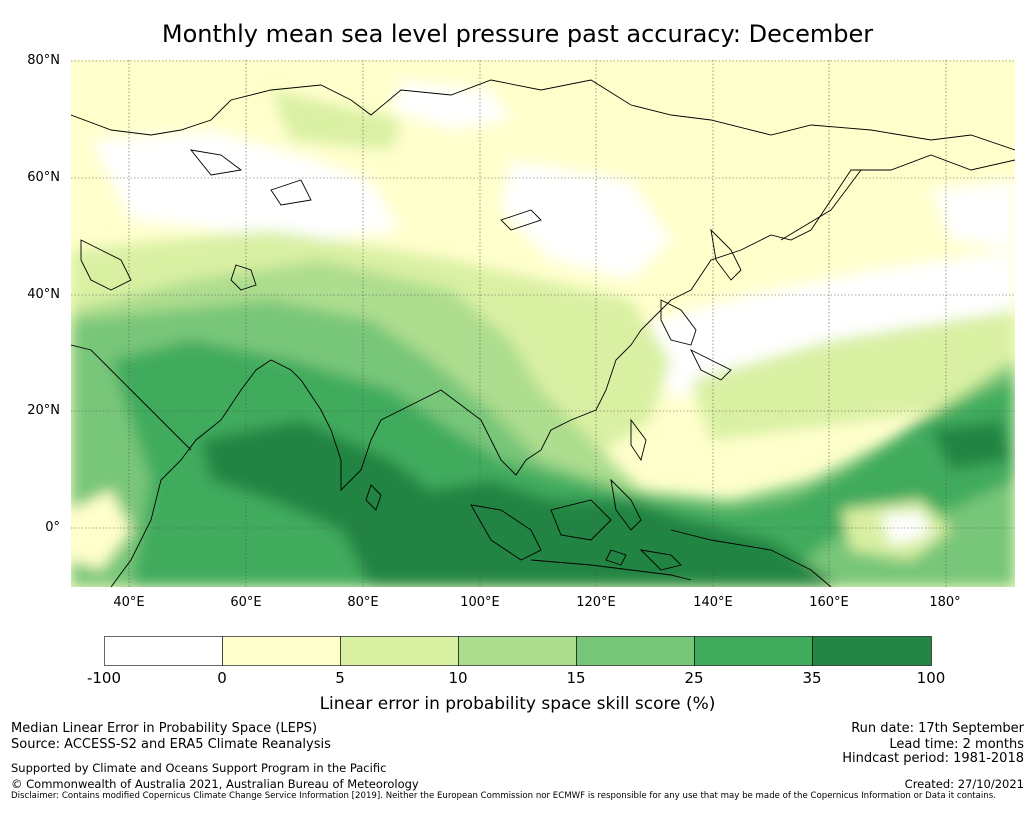  Describe the element at coordinates (812, 678) in the screenshot. I see `colorbar-tick-35: 35` at that location.